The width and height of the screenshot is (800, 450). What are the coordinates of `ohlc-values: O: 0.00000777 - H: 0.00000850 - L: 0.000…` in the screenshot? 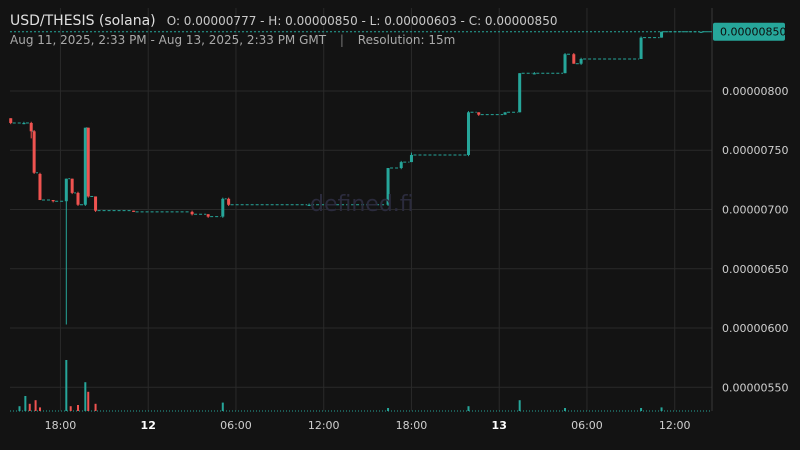 It's located at (362, 21).